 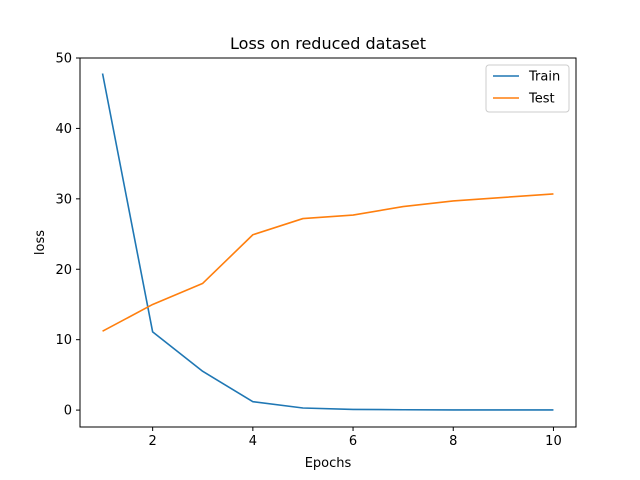 I want to click on legend-label-train: Train, so click(x=544, y=77).